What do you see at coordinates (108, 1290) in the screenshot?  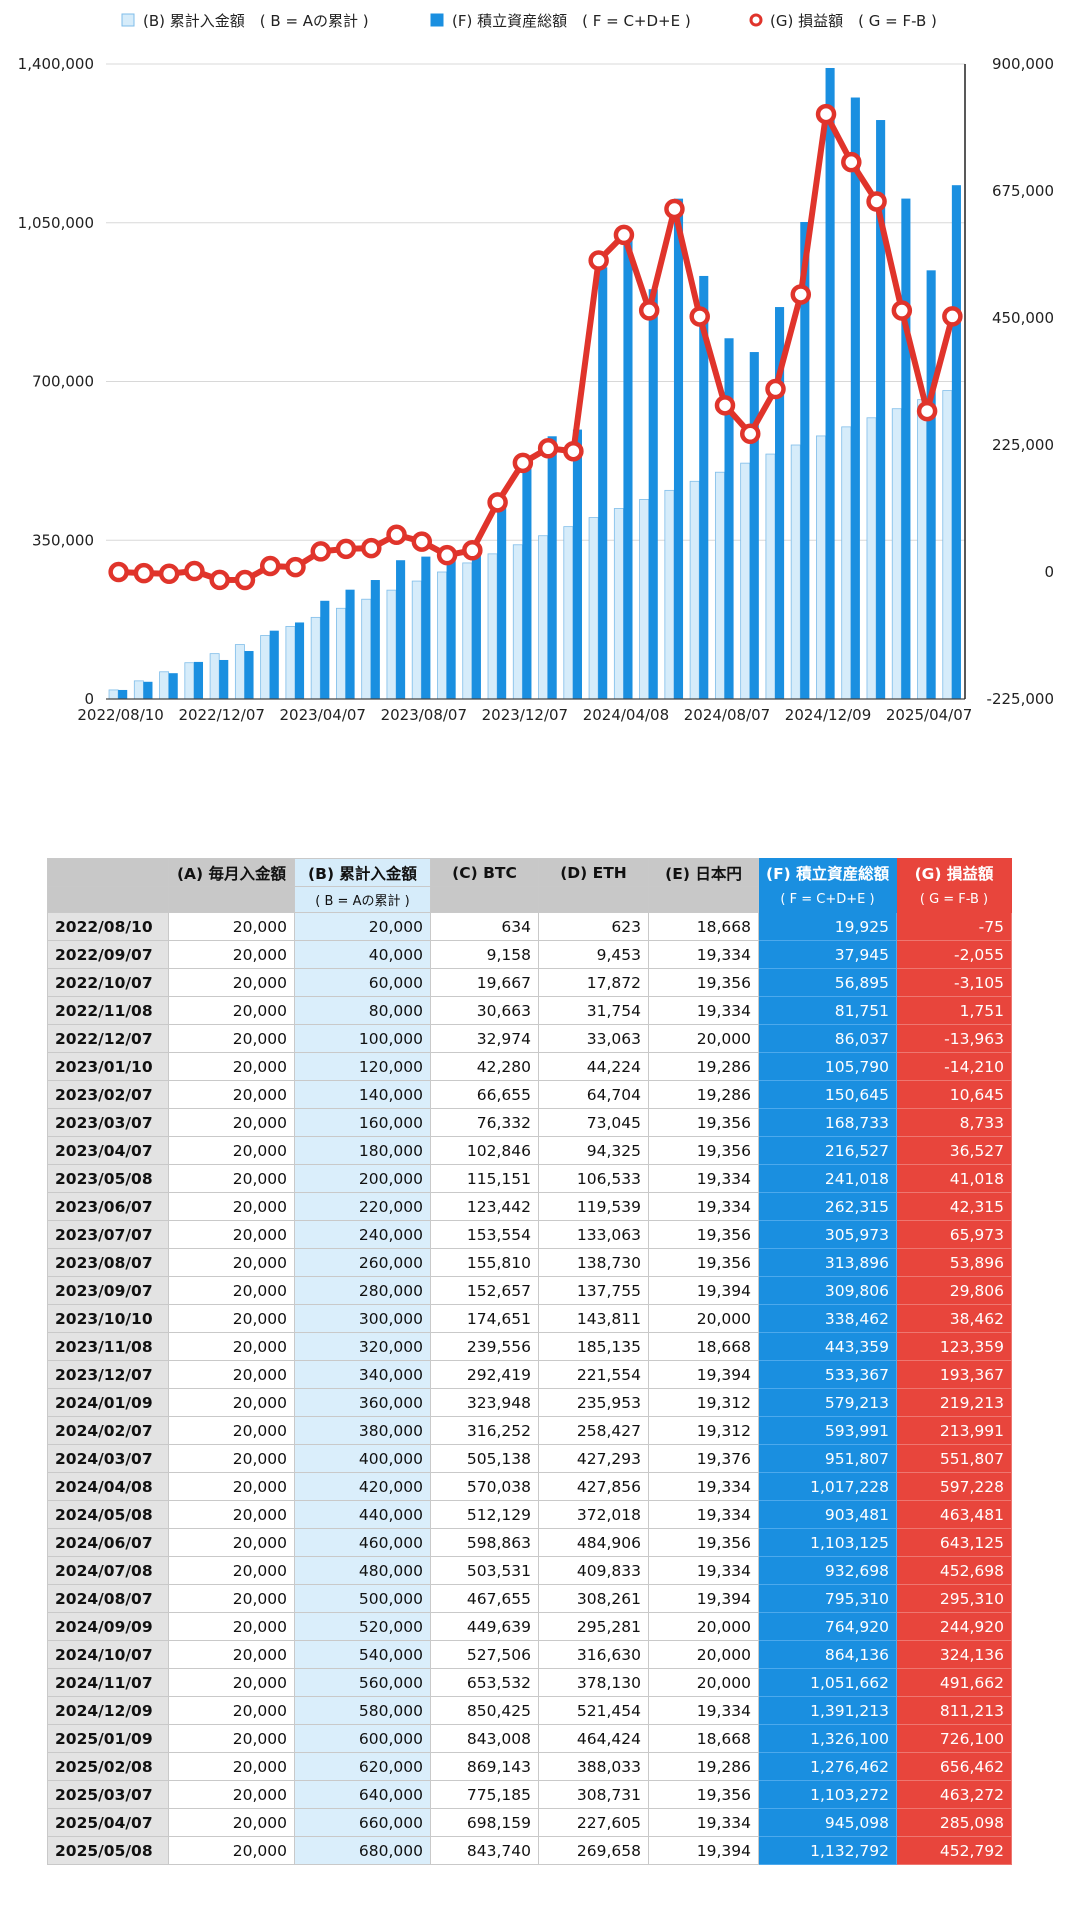 I see `date-cell: 2023/09/07` at bounding box center [108, 1290].